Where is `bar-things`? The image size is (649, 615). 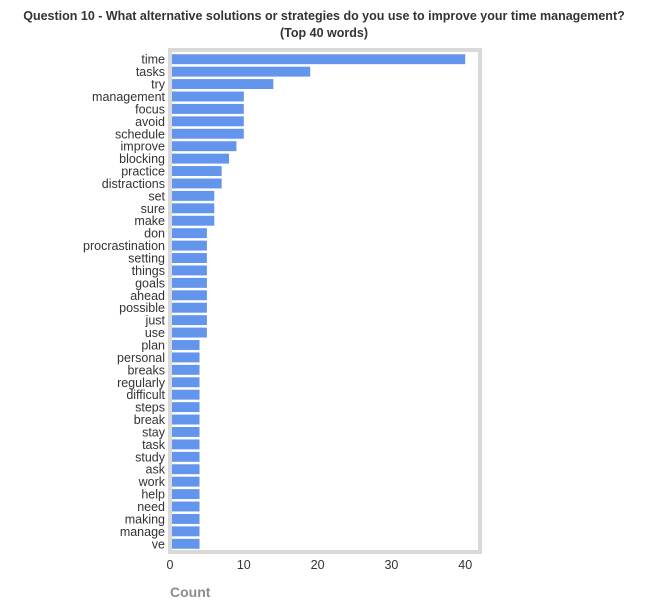
bar-things is located at coordinates (189, 270).